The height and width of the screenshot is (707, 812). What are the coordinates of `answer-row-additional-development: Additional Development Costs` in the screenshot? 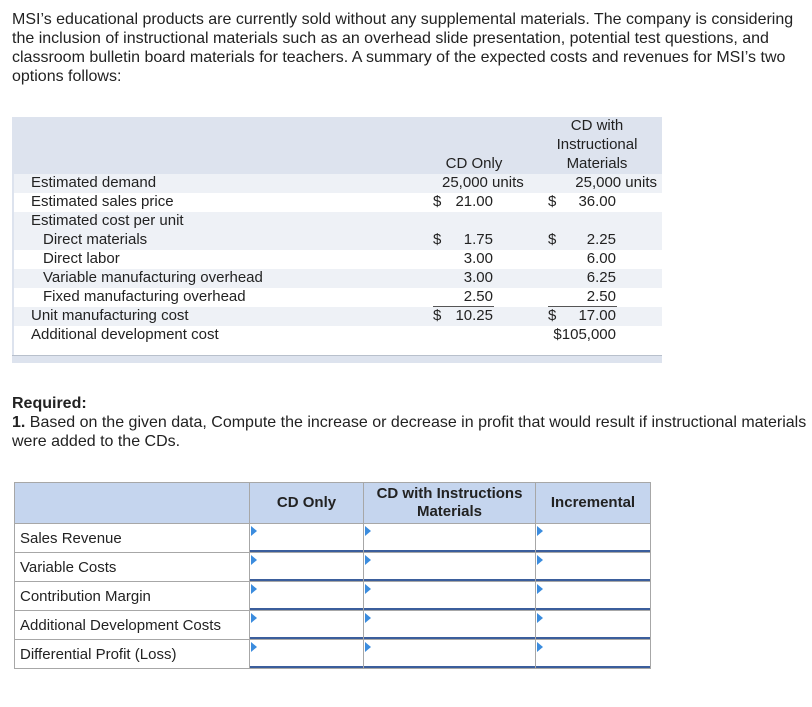 It's located at (332, 625).